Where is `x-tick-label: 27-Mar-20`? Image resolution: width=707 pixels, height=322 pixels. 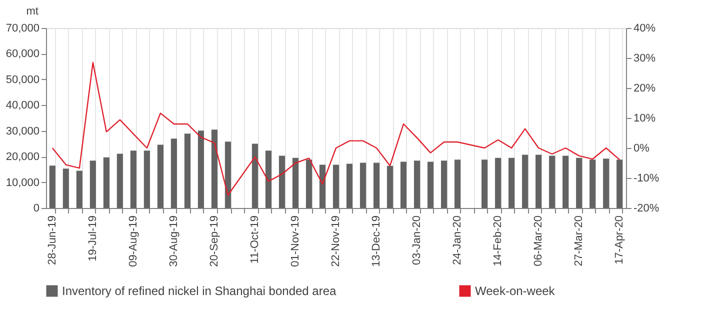 x-tick-label: 27-Mar-20 is located at coordinates (579, 241).